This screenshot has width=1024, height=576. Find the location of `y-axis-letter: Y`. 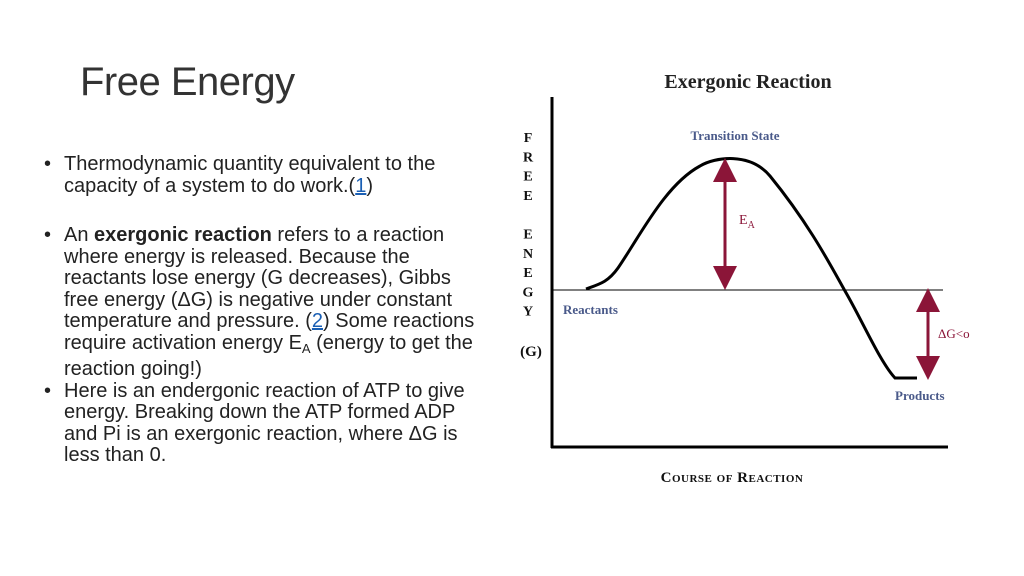

y-axis-letter: Y is located at coordinates (528, 312).